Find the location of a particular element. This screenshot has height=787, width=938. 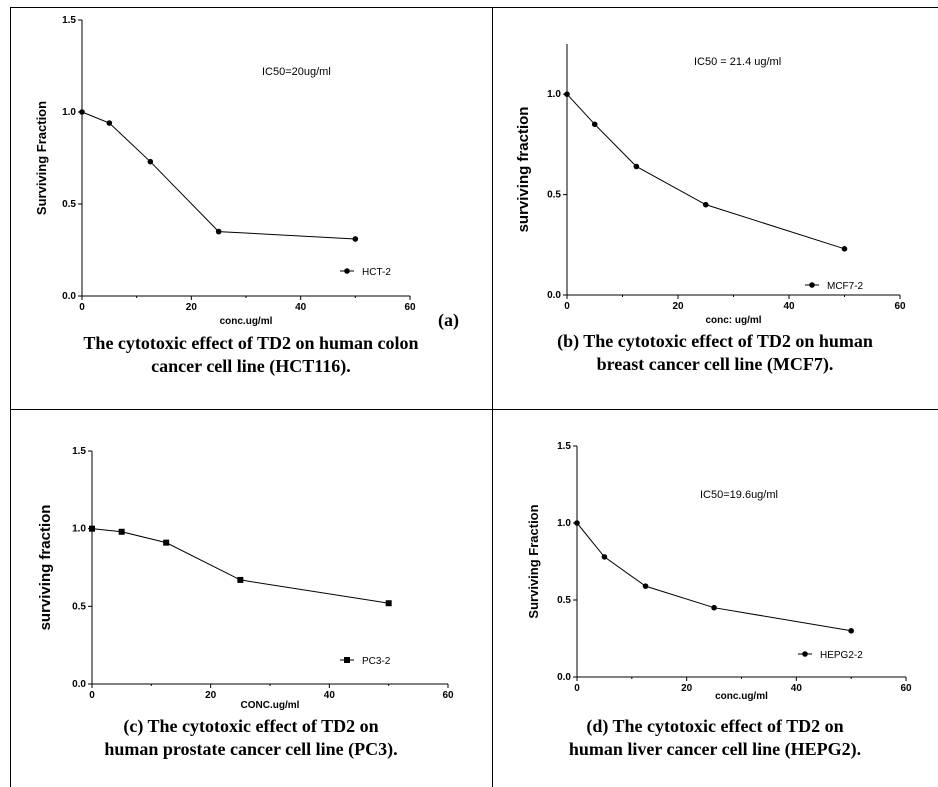

legend-label: MCF7-2 is located at coordinates (845, 286).